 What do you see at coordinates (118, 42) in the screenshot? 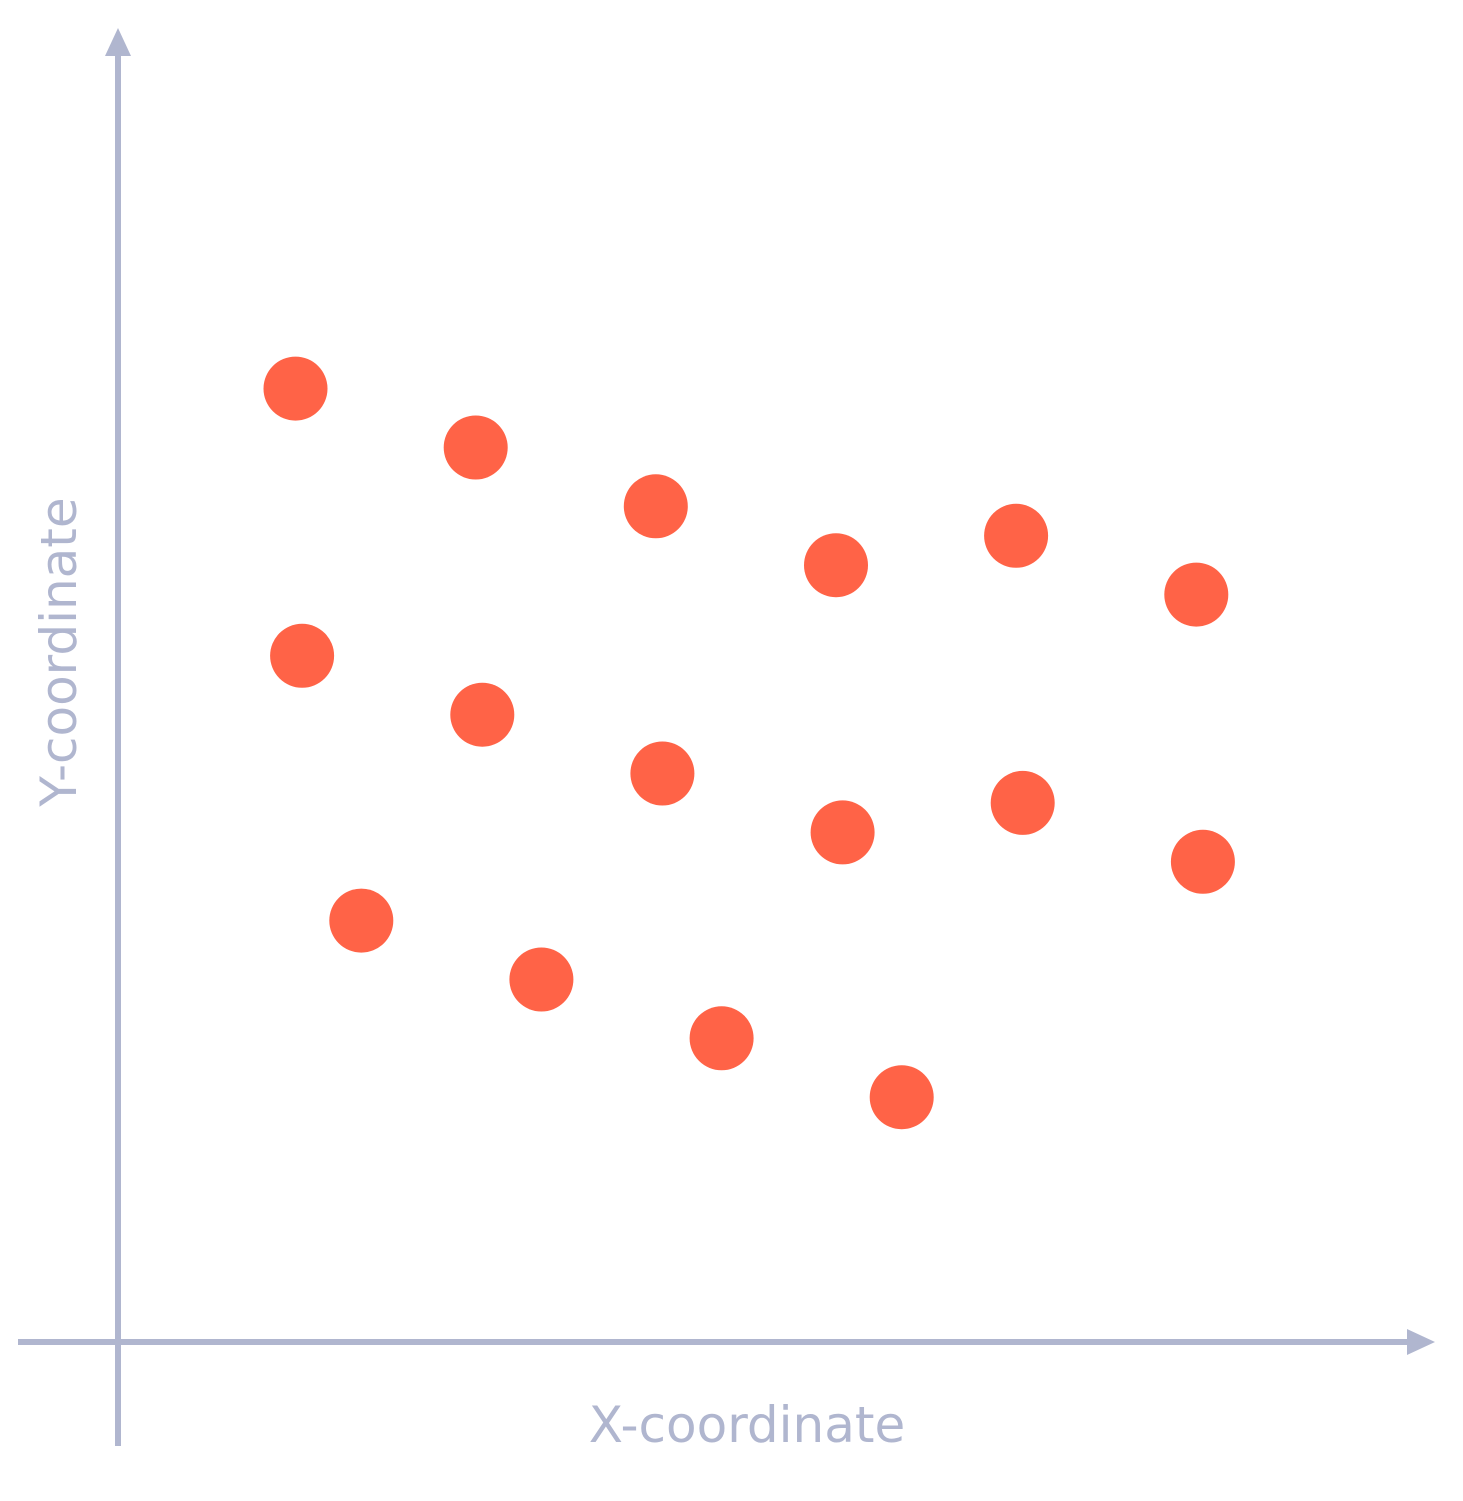
I see `y-axis-arrow-icon` at bounding box center [118, 42].